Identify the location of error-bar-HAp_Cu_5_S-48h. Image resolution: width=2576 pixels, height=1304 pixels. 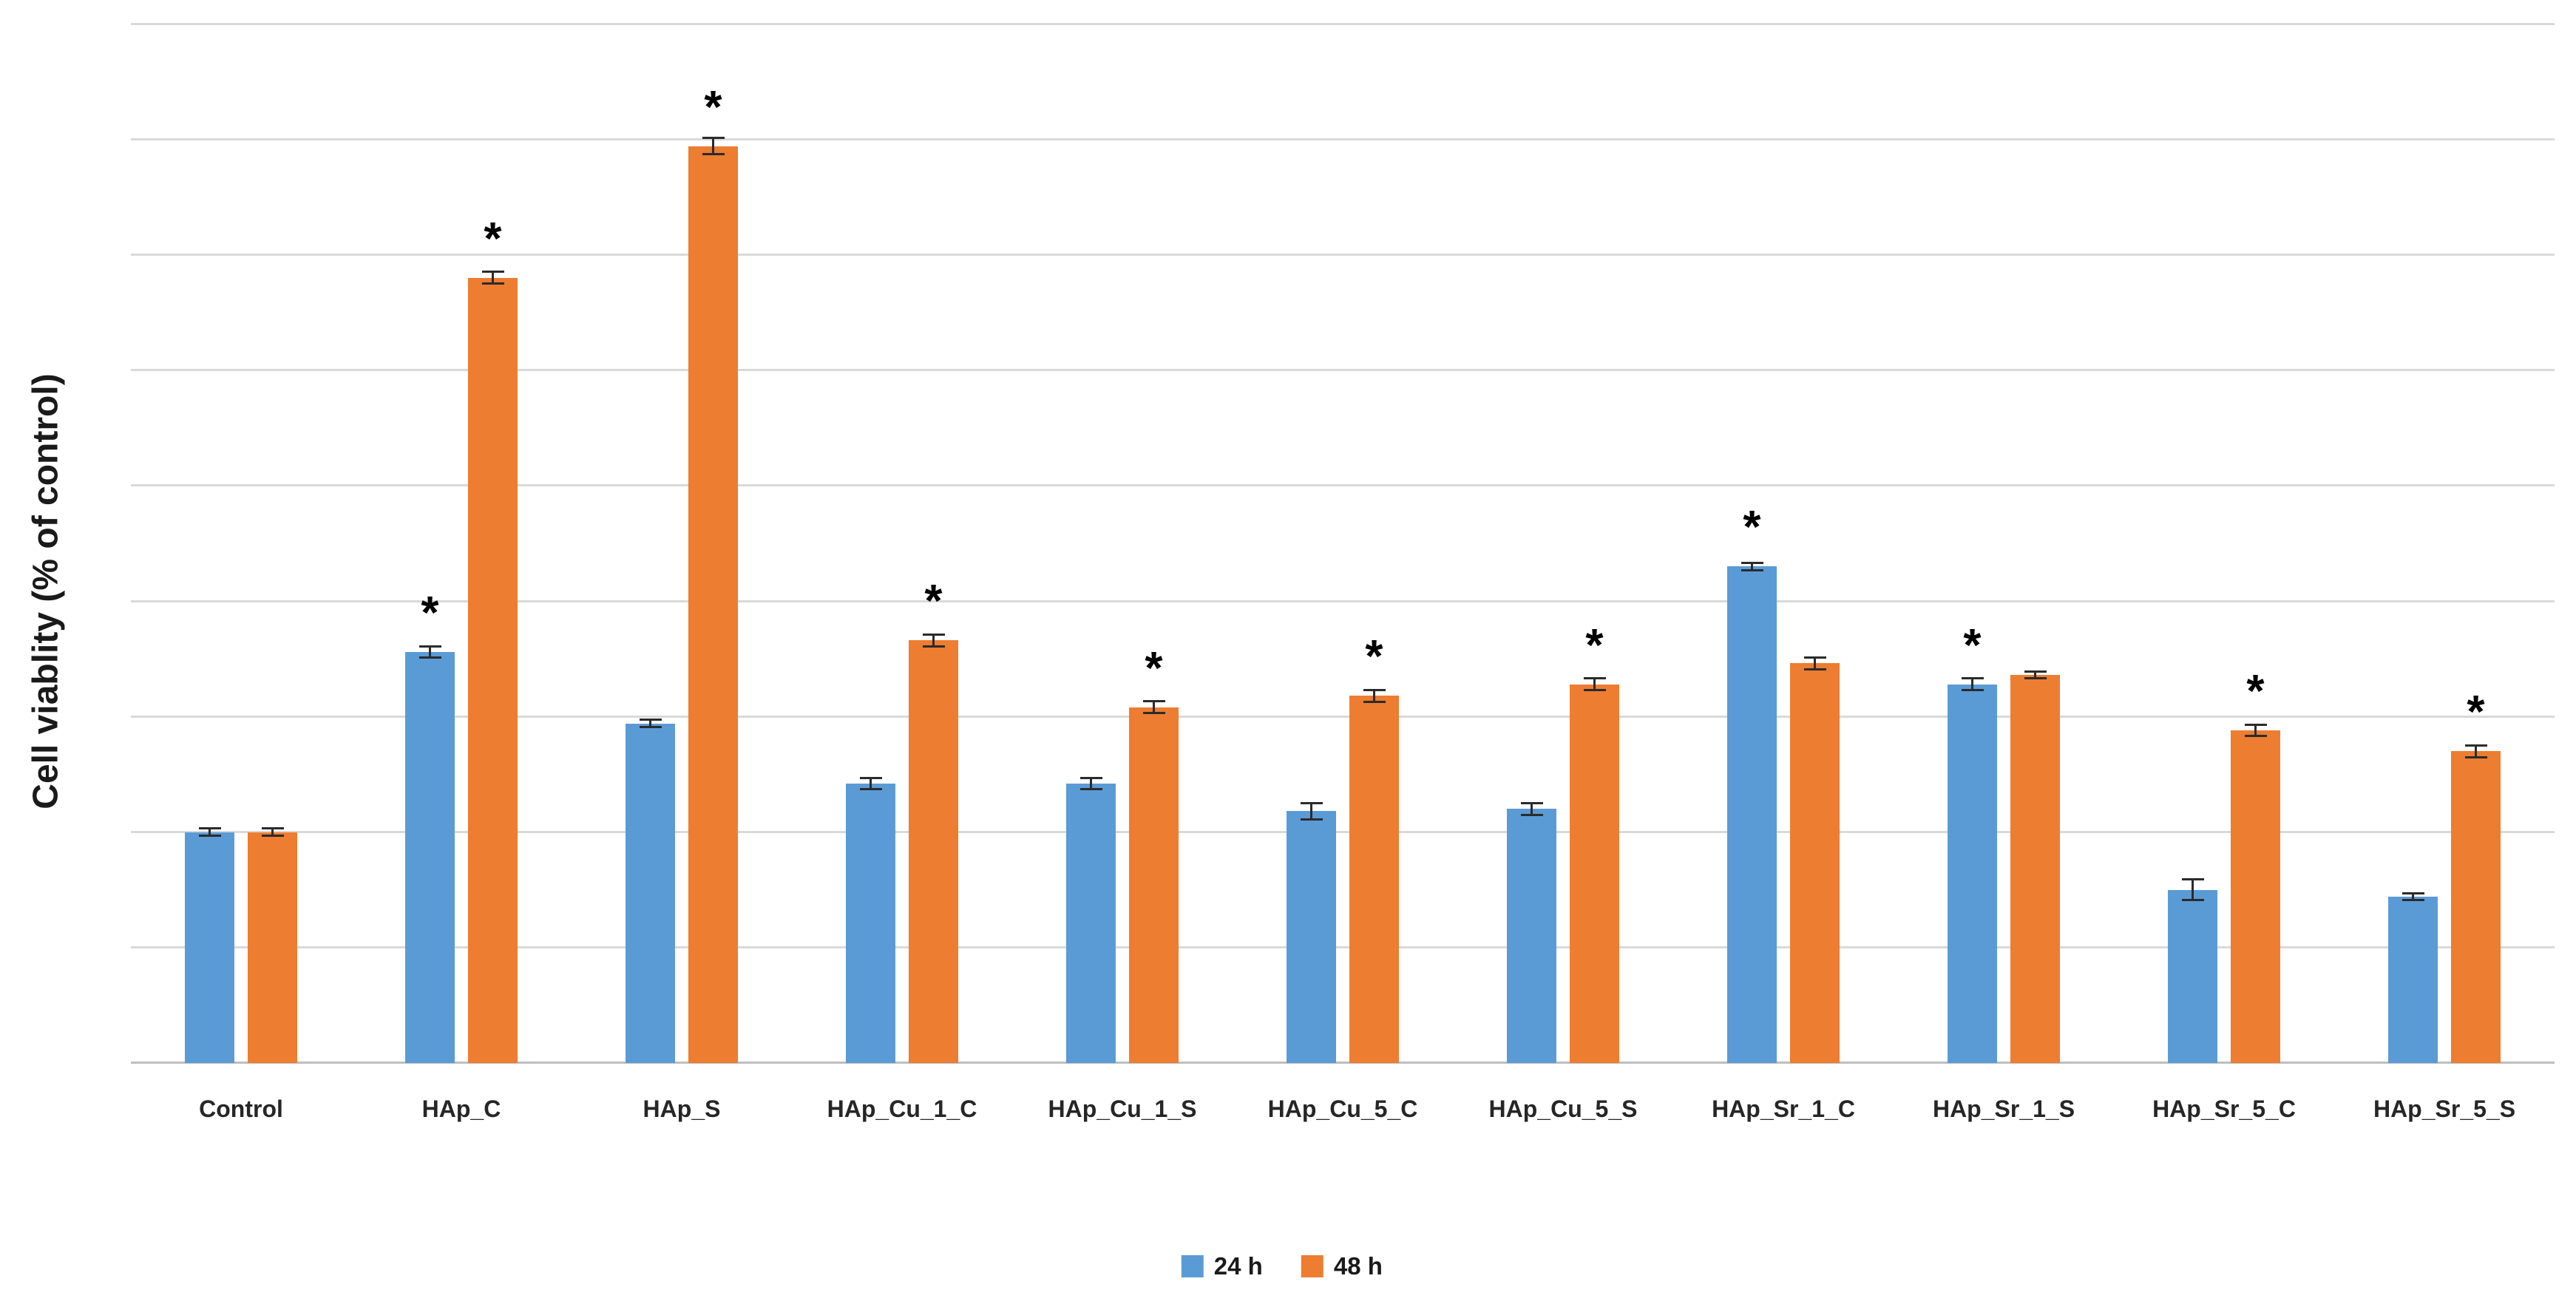
(1594, 684).